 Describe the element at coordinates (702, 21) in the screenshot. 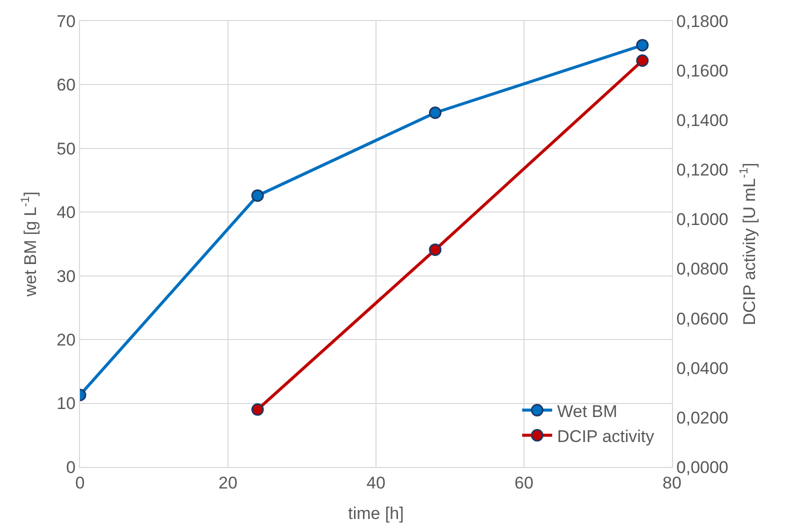

I see `y2-tick-label: 0,1800` at that location.